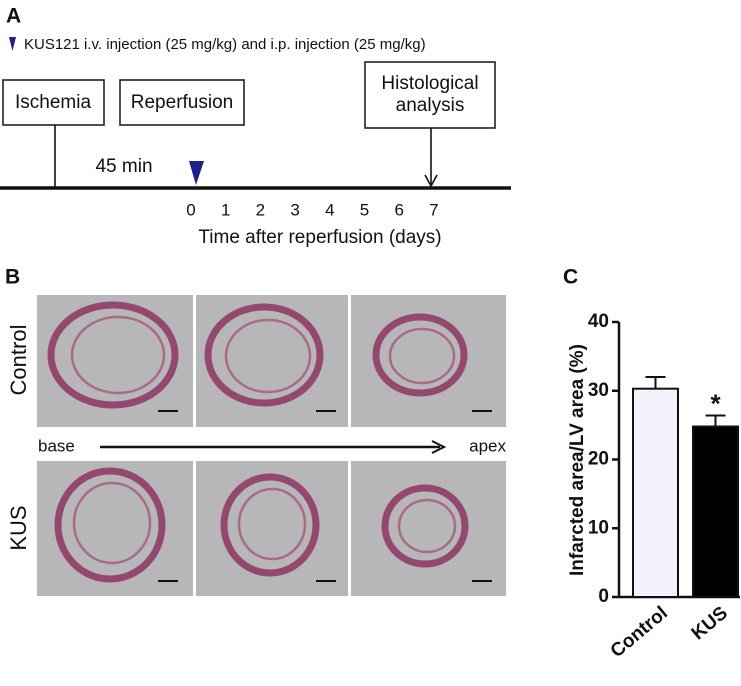  Describe the element at coordinates (18, 360) in the screenshot. I see `row-label: Control` at that location.